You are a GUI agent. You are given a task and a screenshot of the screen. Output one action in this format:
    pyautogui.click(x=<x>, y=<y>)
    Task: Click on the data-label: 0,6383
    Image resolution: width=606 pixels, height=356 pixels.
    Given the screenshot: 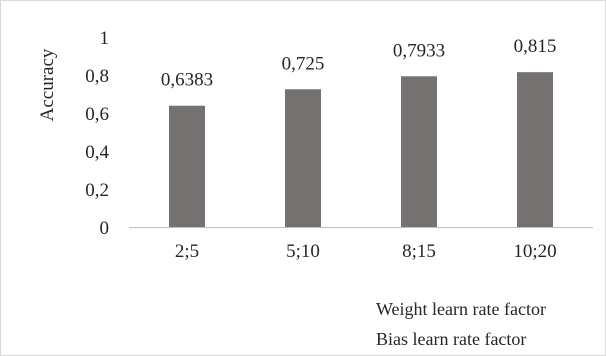 What is the action you would take?
    pyautogui.click(x=187, y=80)
    